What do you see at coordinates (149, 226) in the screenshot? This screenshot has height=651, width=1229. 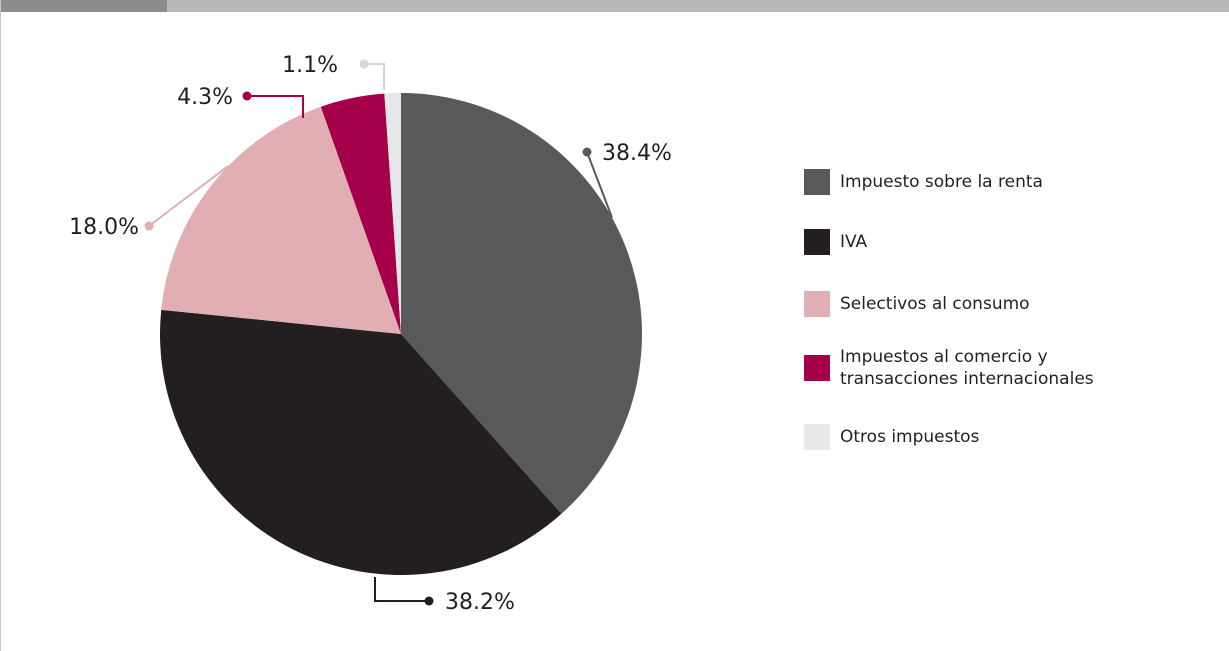 I see `leader-dot-selectivos-al-consumo` at bounding box center [149, 226].